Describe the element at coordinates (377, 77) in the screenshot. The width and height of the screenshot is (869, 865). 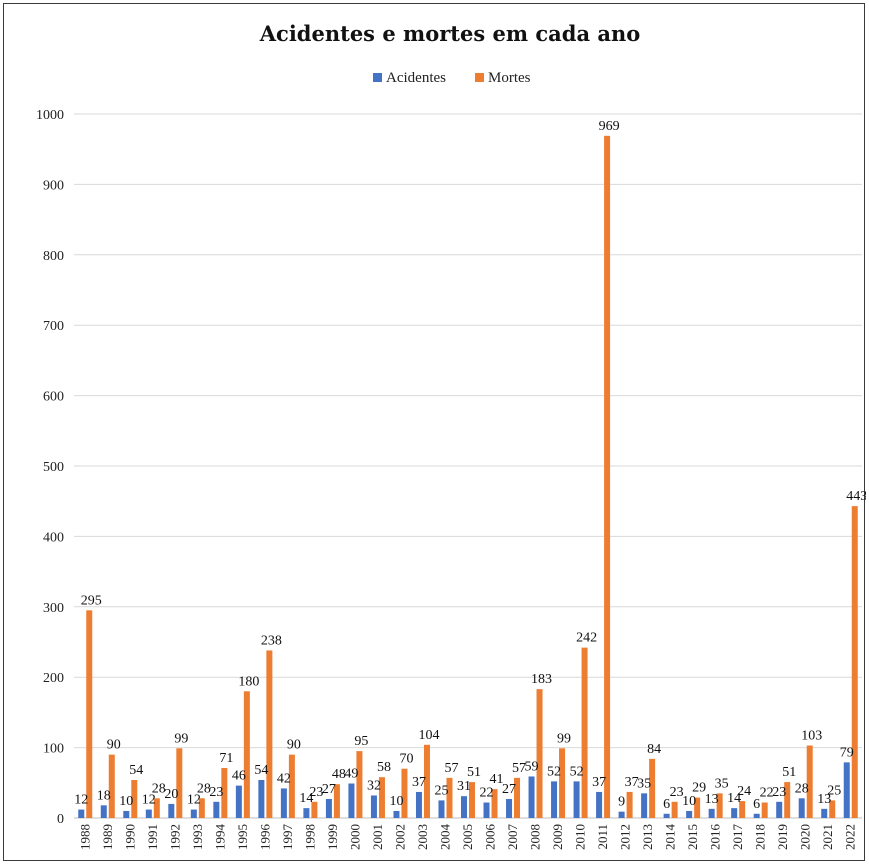
I see `legend-swatch-acidentes` at that location.